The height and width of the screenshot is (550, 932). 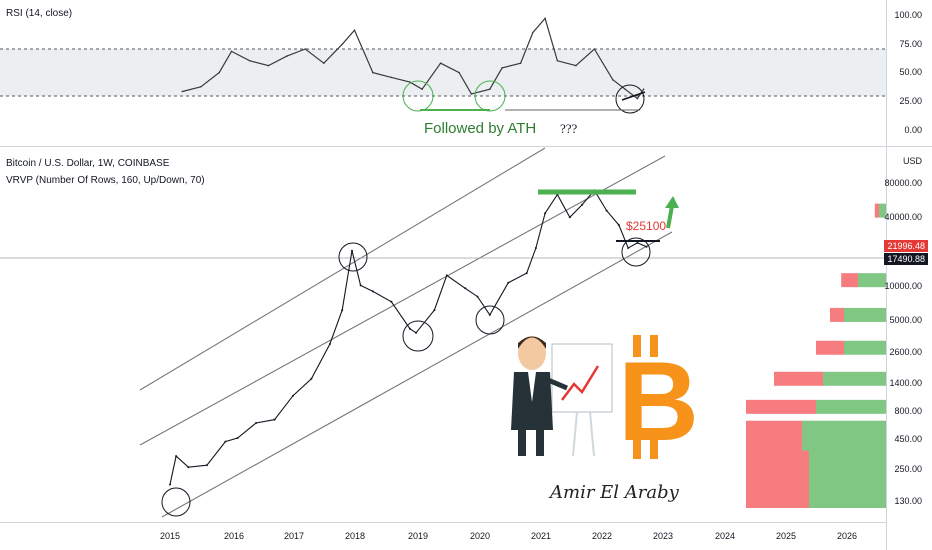 I want to click on rsi-tick: 100.00, so click(x=908, y=15).